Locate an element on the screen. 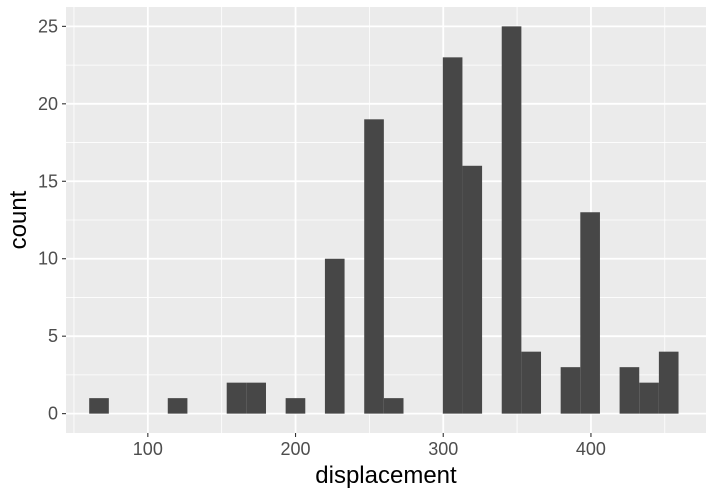 The height and width of the screenshot is (495, 714). y-tick-label: 5 is located at coordinates (53, 336).